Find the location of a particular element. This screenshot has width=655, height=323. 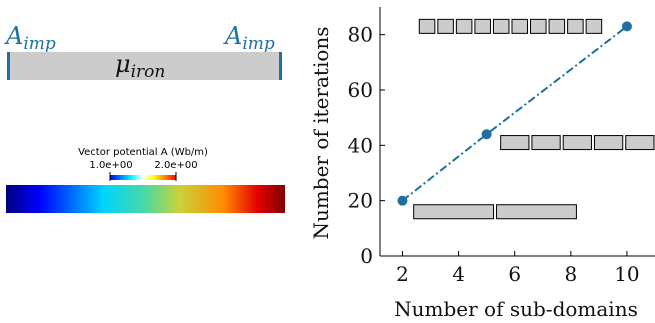

colorbar-min-label: 1.0e+00 is located at coordinates (110, 165).